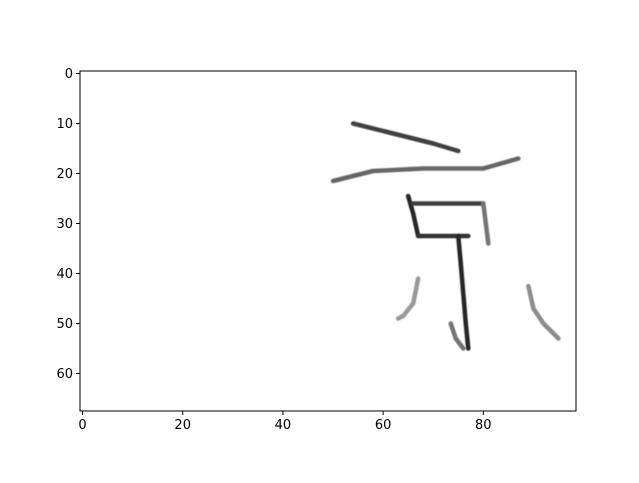 The width and height of the screenshot is (639, 483). I want to click on y-tick-label: 40, so click(64, 274).